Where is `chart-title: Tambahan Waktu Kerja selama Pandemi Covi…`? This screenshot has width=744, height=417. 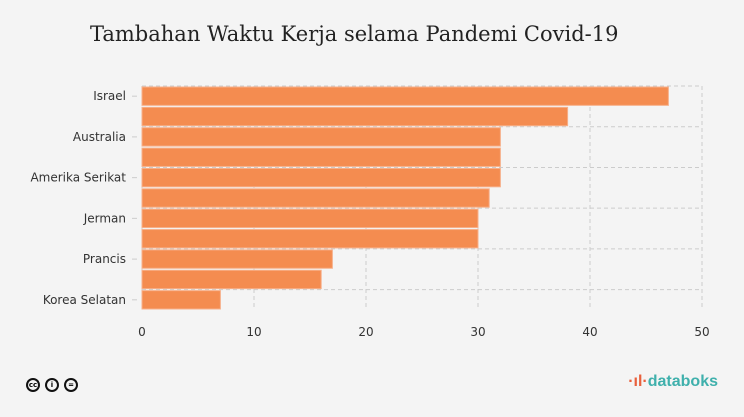 chart-title: Tambahan Waktu Kerja selama Pandemi Covi… is located at coordinates (354, 34).